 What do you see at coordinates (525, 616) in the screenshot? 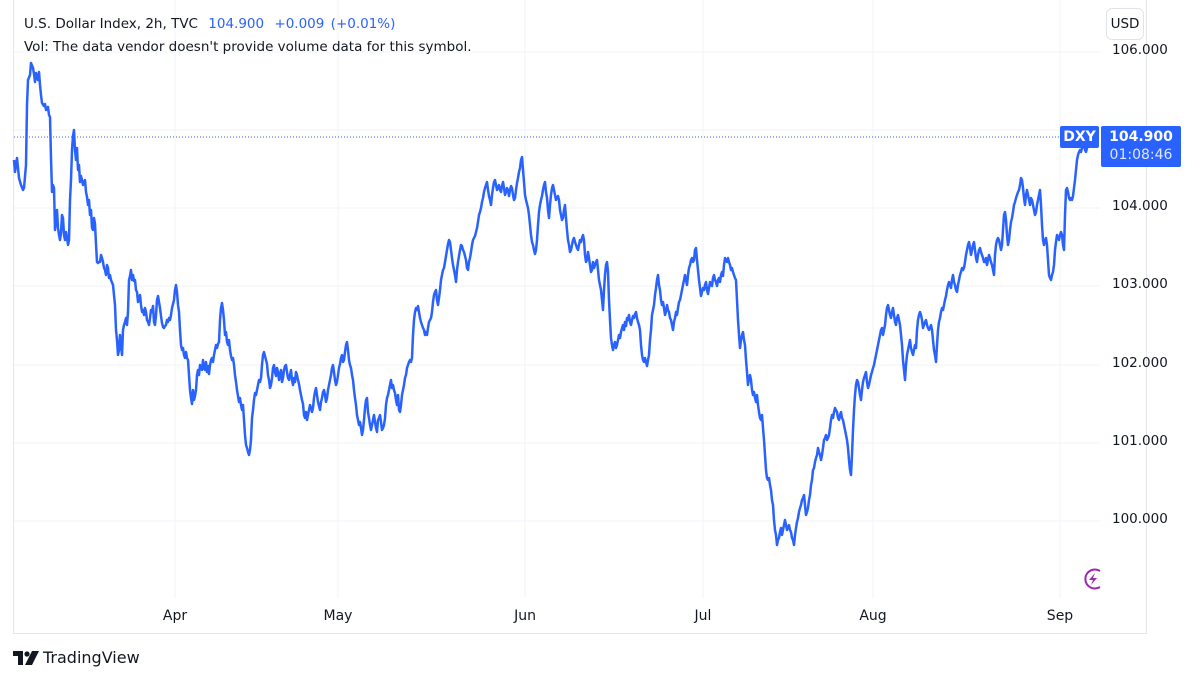
I see `time-tick-jun: Jun` at bounding box center [525, 616].